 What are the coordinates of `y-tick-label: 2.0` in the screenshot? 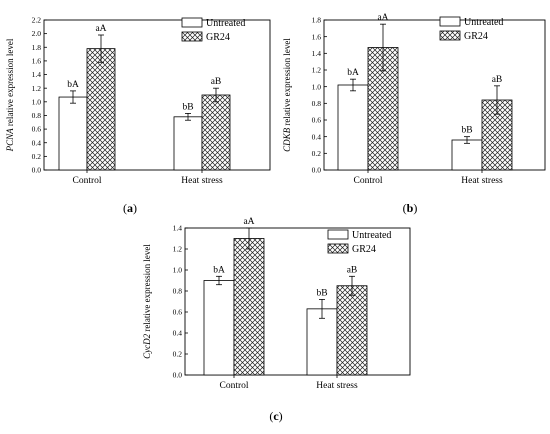 It's located at (37, 33).